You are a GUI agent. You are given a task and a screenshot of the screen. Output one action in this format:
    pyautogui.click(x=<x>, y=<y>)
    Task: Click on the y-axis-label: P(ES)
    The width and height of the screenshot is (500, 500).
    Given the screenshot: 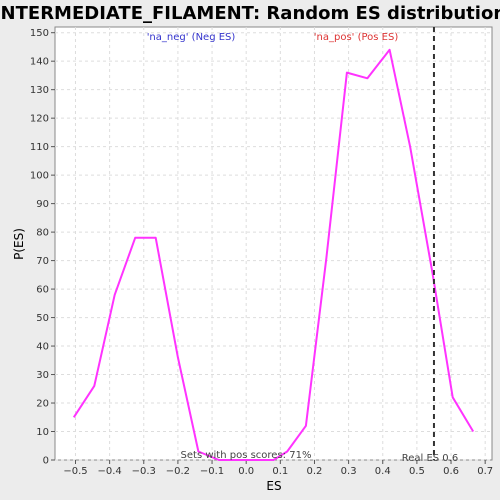 What is the action you would take?
    pyautogui.click(x=19, y=244)
    